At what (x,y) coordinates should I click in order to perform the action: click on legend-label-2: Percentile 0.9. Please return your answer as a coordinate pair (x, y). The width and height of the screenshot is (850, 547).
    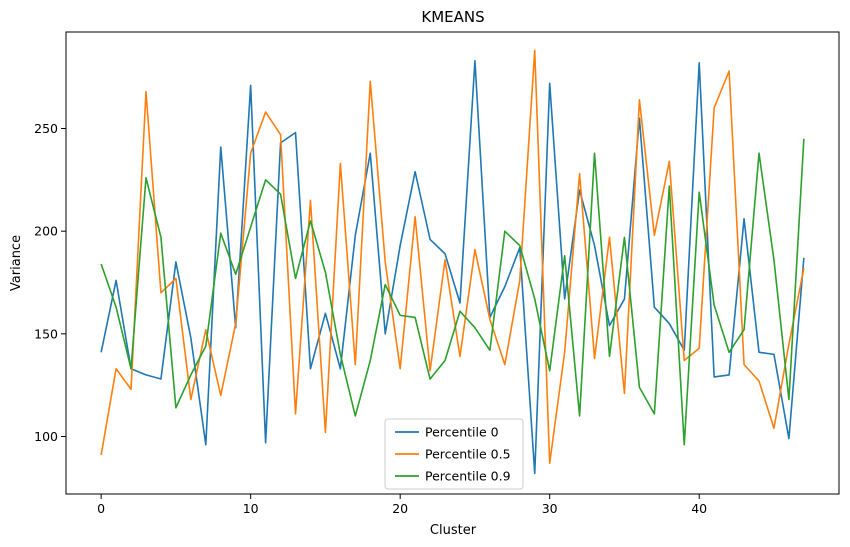
    Looking at the image, I should click on (468, 476).